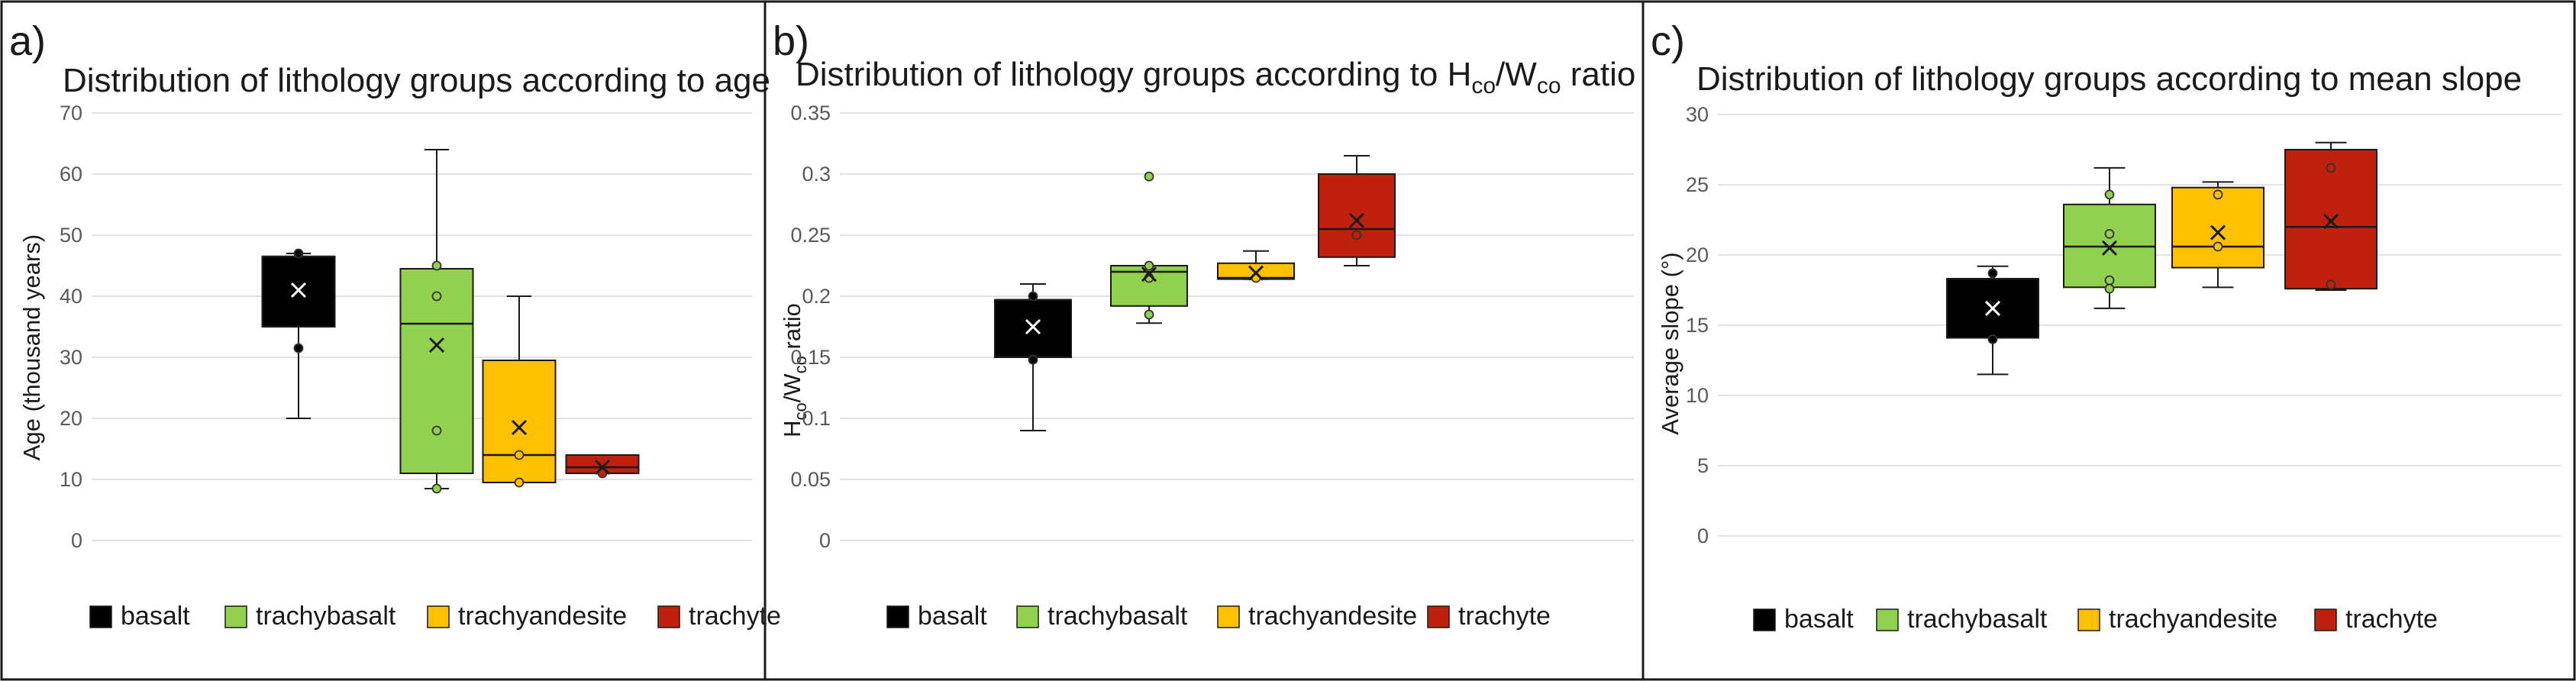  I want to click on panel-b-ylabel-part-2: /W, so click(792, 388).